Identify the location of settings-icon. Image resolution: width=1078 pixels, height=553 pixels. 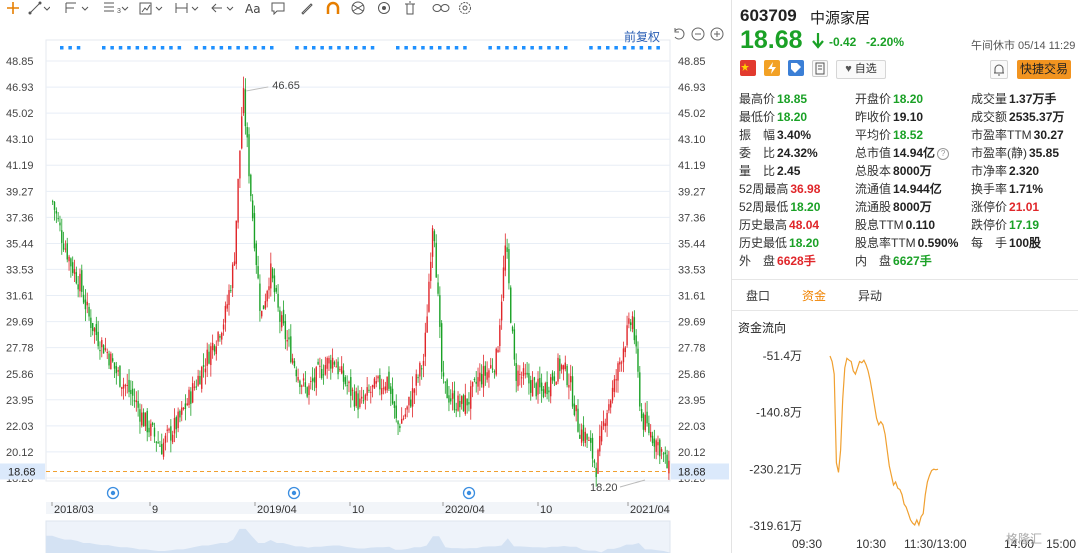
(465, 9).